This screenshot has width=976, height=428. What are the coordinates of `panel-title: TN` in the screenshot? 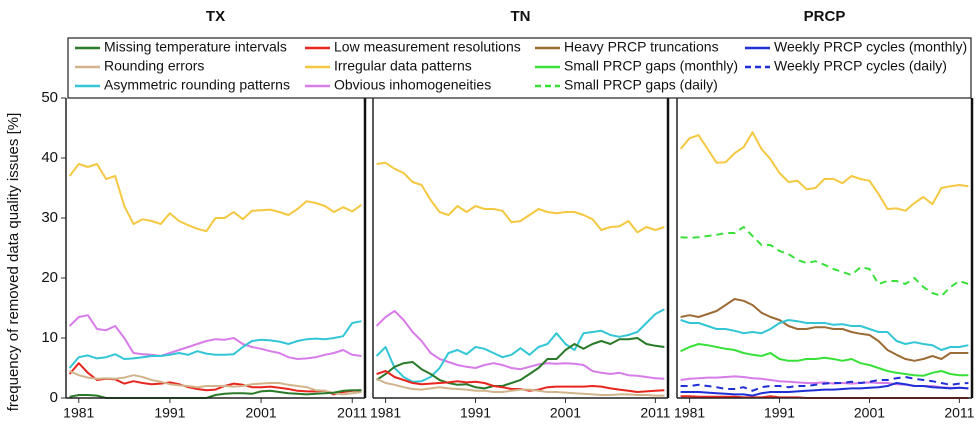 It's located at (521, 16).